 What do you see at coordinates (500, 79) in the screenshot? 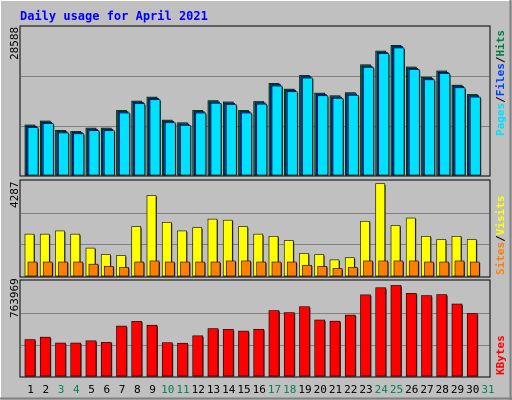
I see `legend-files: Files` at bounding box center [500, 79].